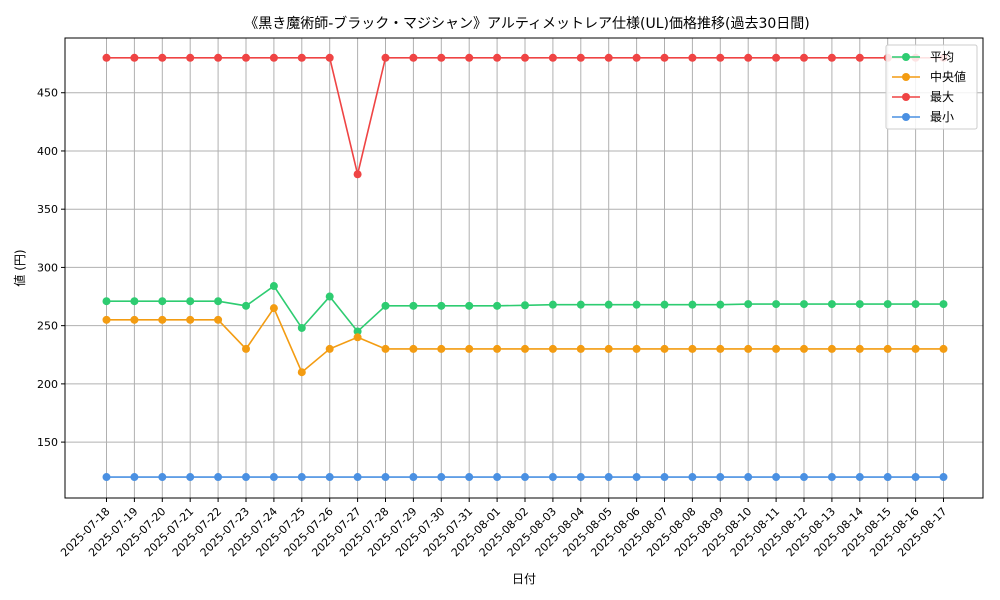 This screenshot has width=1000, height=600. Describe the element at coordinates (942, 57) in the screenshot. I see `legend-label: 平均` at that location.